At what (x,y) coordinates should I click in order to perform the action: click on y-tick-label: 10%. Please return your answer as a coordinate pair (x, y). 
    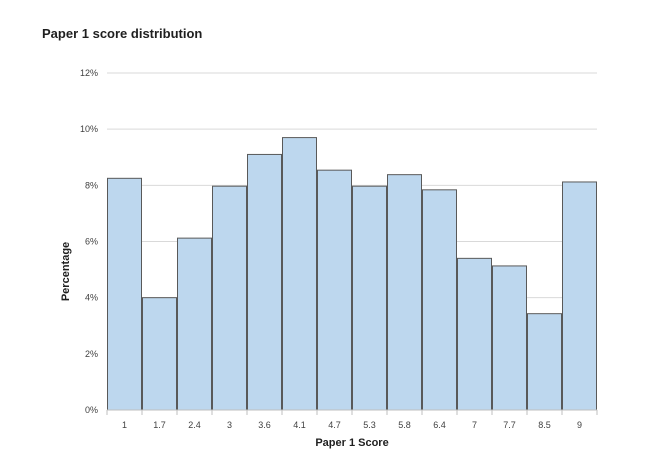
    Looking at the image, I should click on (89, 129).